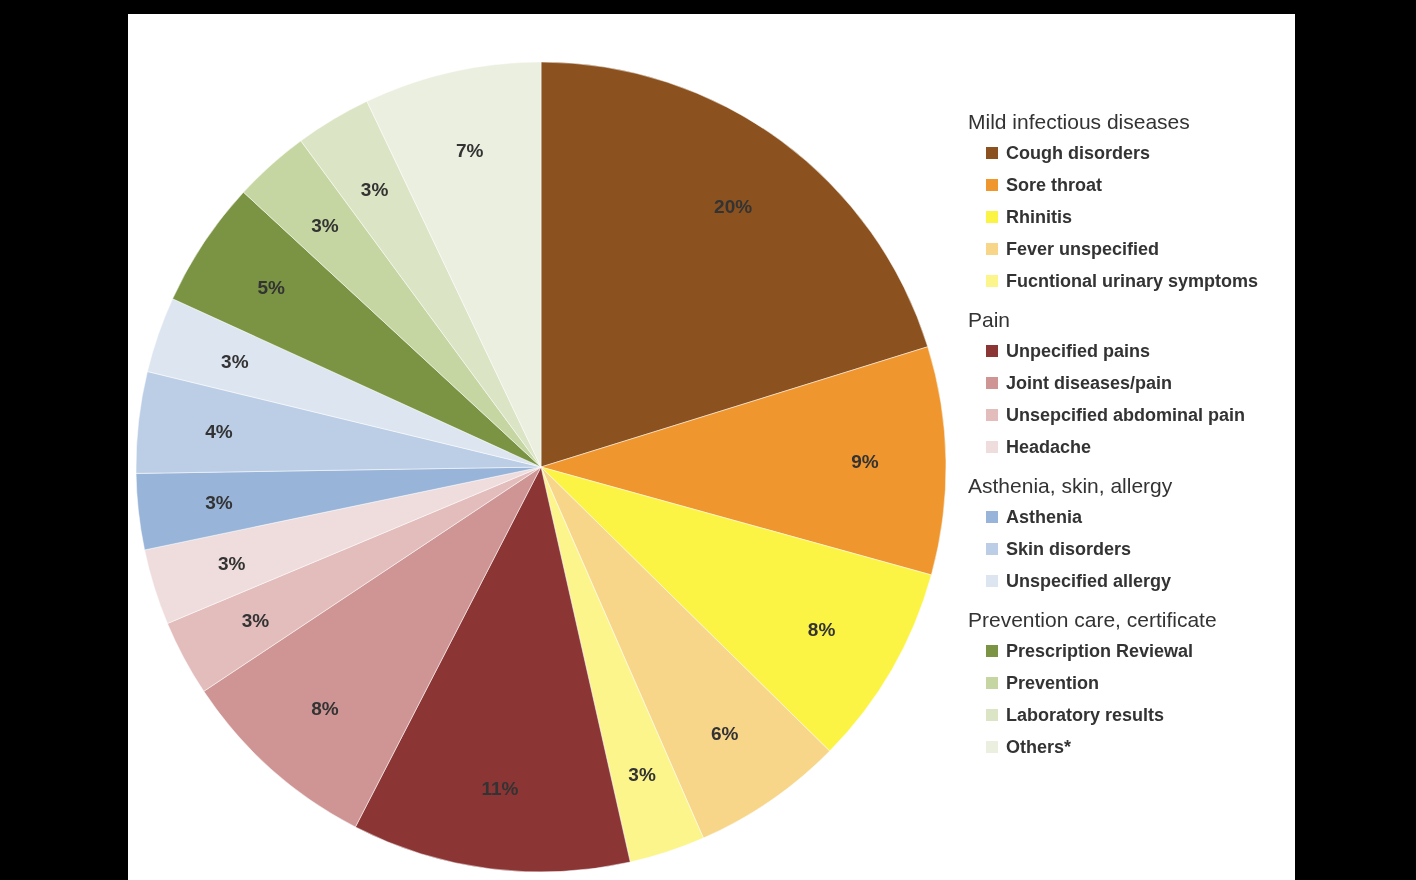 The image size is (1416, 880). I want to click on data-label: 11%, so click(500, 788).